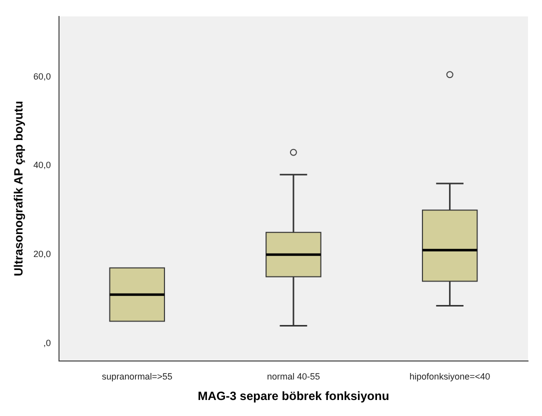 The width and height of the screenshot is (542, 416). What do you see at coordinates (19, 188) in the screenshot?
I see `y-axis-title: Ultrasonografik AP çap boyutu` at bounding box center [19, 188].